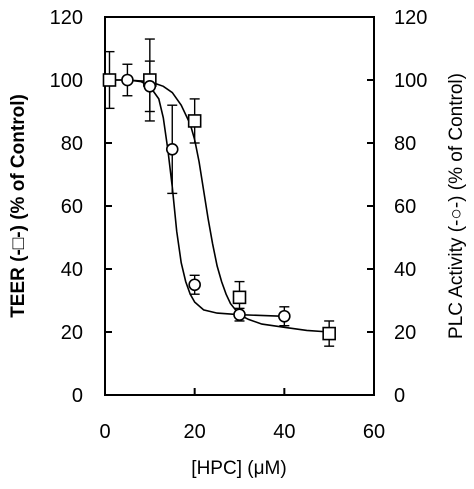 The image size is (474, 489). What do you see at coordinates (374, 432) in the screenshot?
I see `x-tick-label: 60` at bounding box center [374, 432].